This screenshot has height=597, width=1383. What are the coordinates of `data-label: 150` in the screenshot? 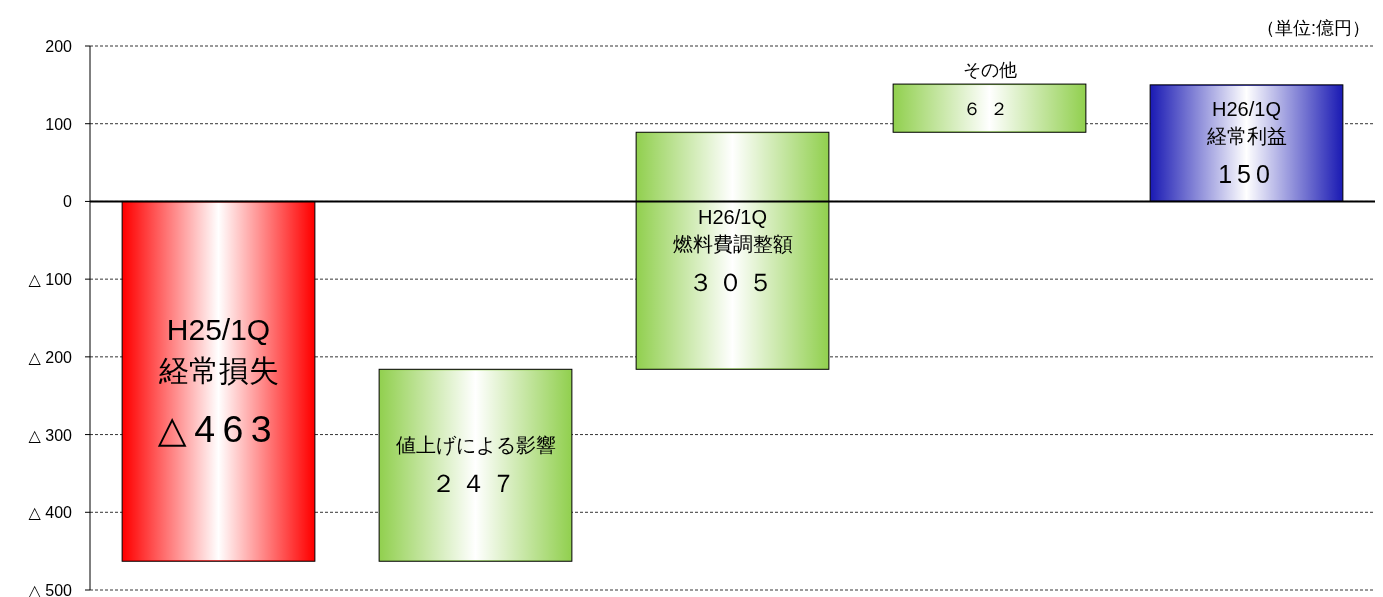 It's located at (1246, 174).